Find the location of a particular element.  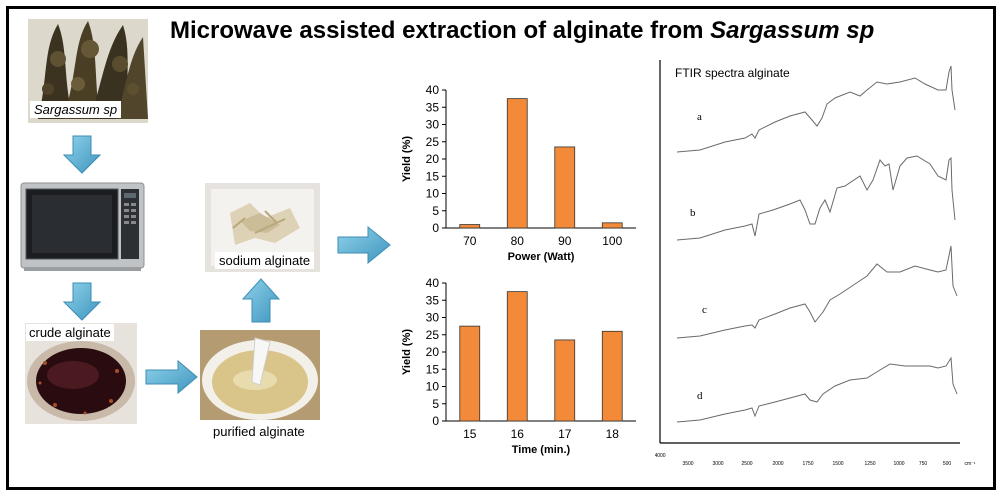

x-tick-label: 17 is located at coordinates (565, 434).